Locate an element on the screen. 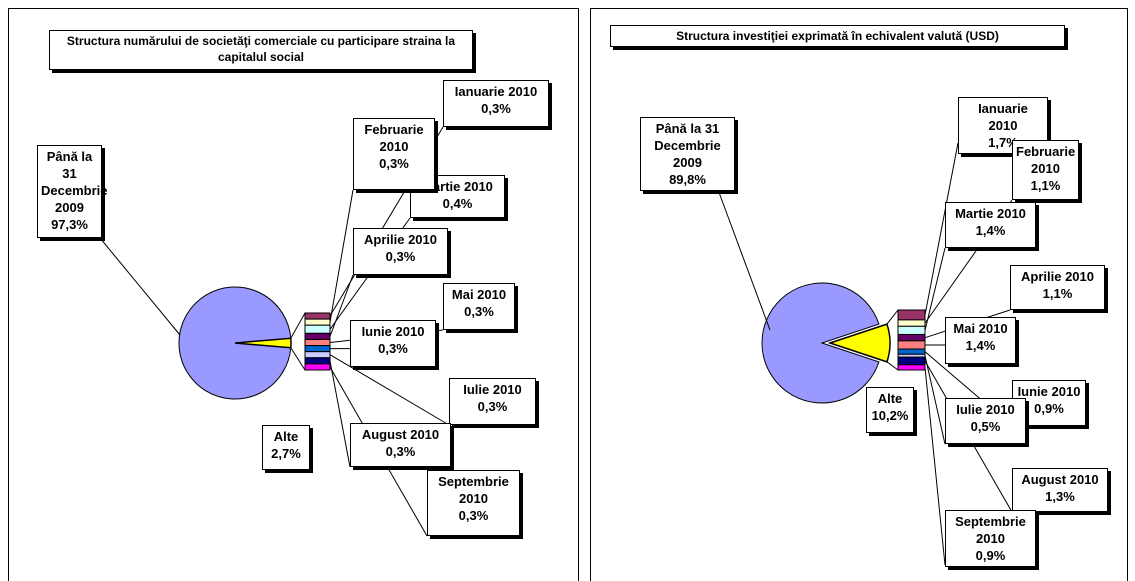 Image resolution: width=1135 pixels, height=581 pixels. label-text: 1,3% is located at coordinates (1060, 496).